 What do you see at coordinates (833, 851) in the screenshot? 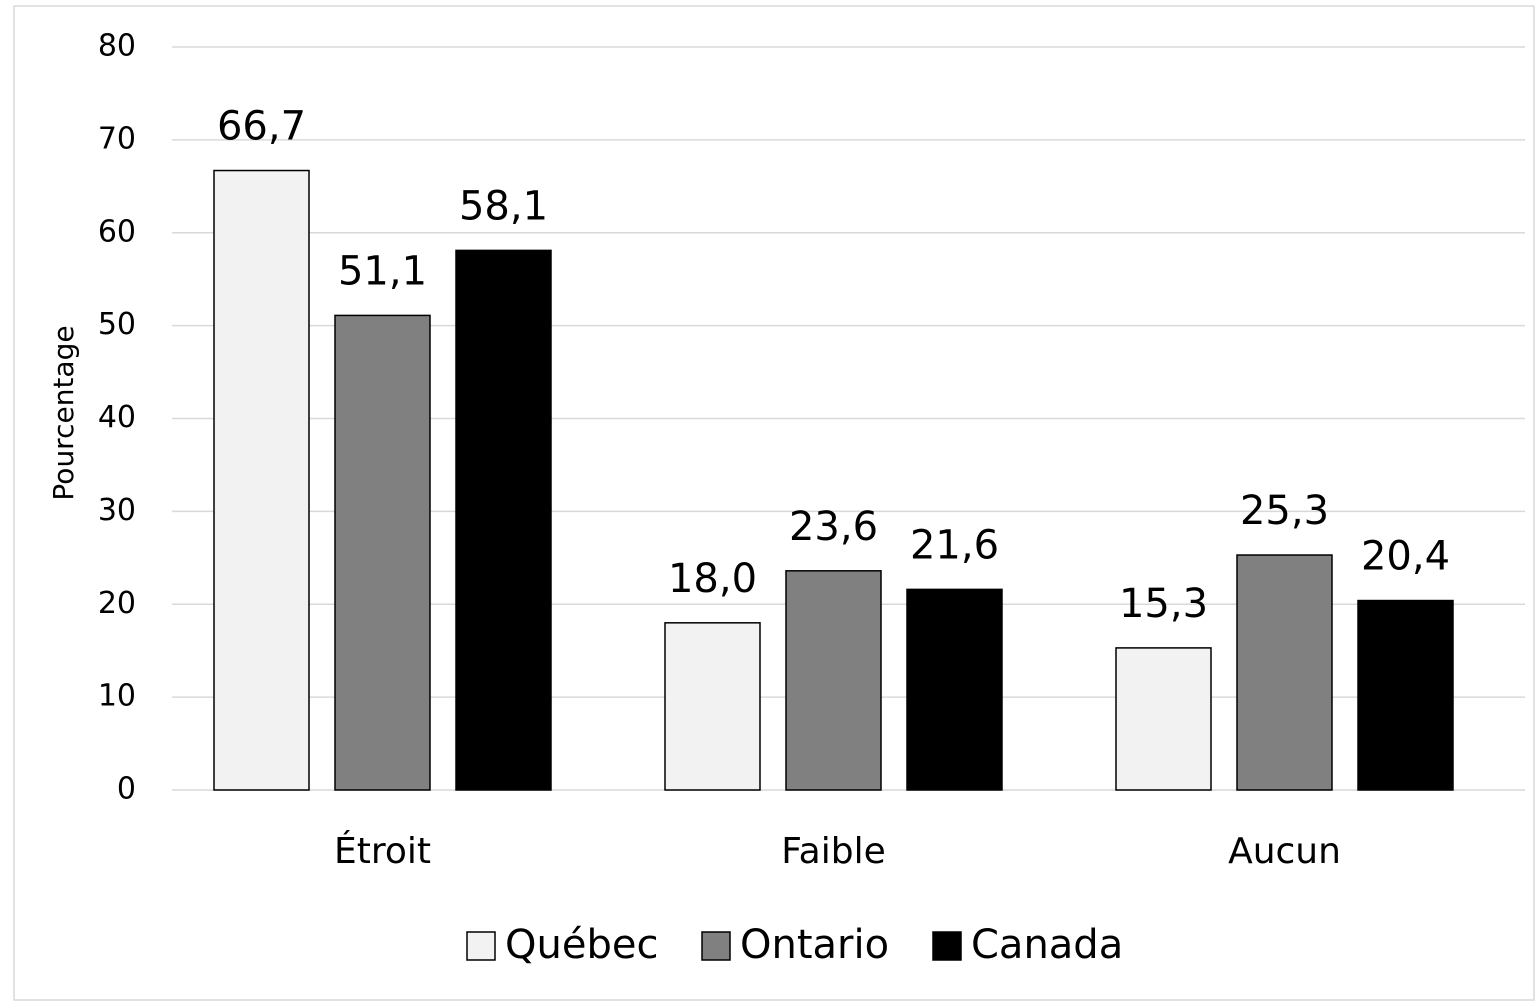
I see `x-tick-label: Faible` at bounding box center [833, 851].